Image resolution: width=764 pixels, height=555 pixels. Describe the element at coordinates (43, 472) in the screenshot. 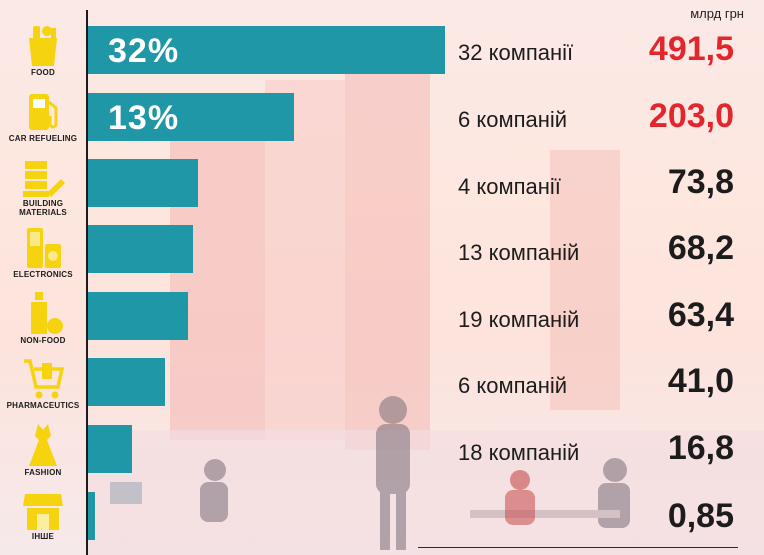

I see `category-label: FASHION` at that location.